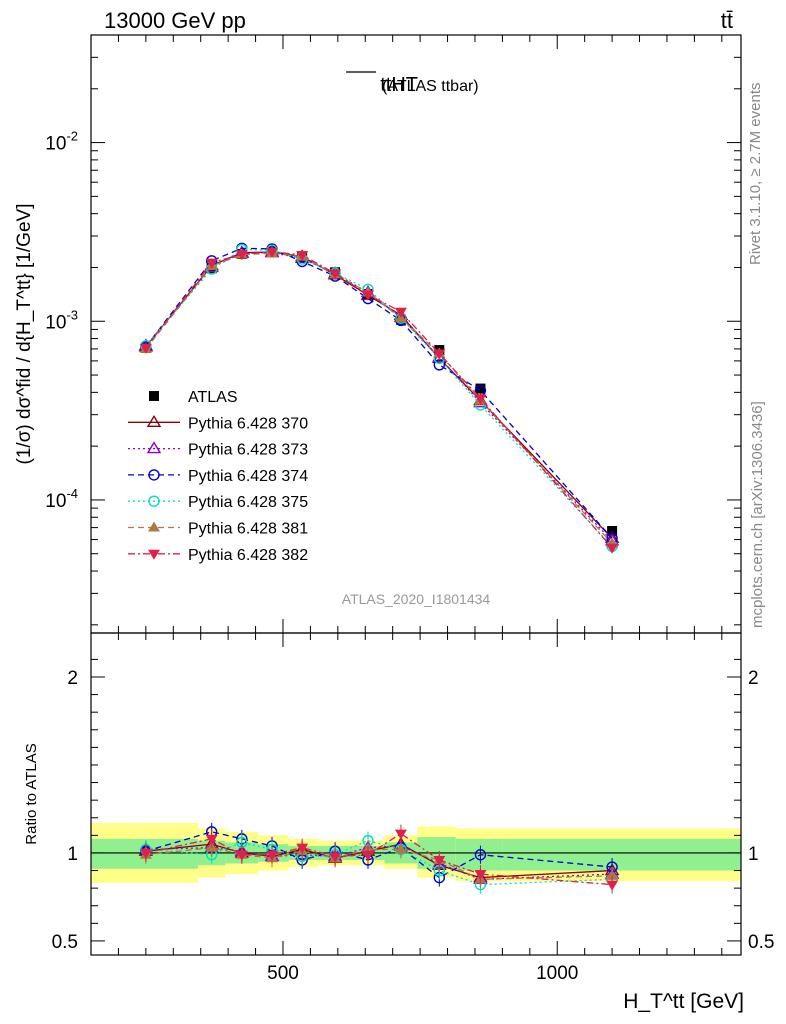 This screenshot has width=786, height=1024. What do you see at coordinates (248, 450) in the screenshot?
I see `legend-label: Pythia 6.428 373` at bounding box center [248, 450].